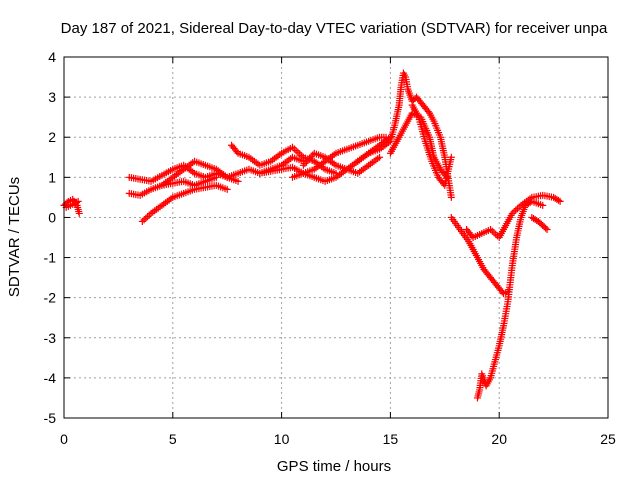  I want to click on y-tick-label: -1, so click(50, 258).